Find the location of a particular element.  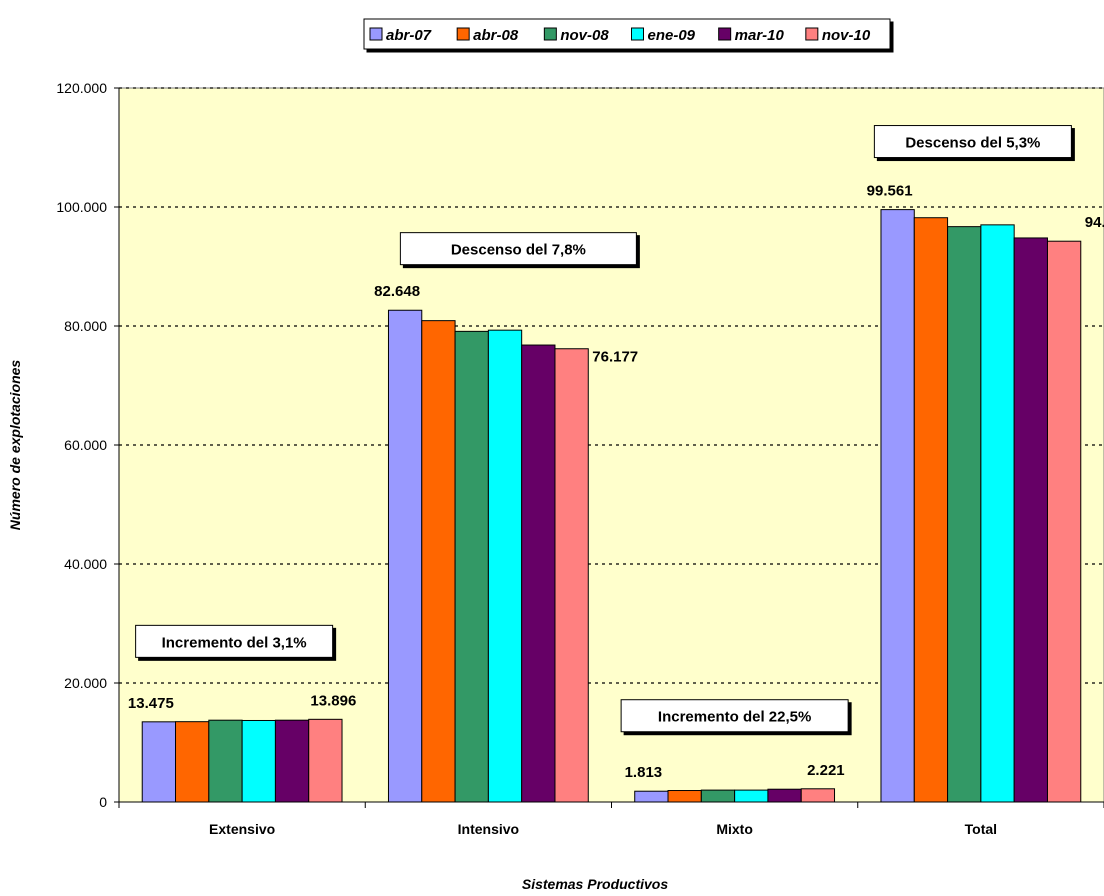

bar-nov-08-intensivo is located at coordinates (471, 566).